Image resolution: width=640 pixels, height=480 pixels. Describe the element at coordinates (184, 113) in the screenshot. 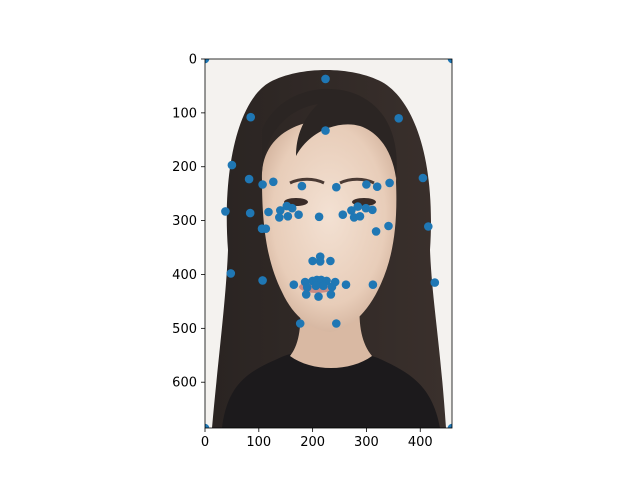

I see `y-tick-label: 100` at that location.